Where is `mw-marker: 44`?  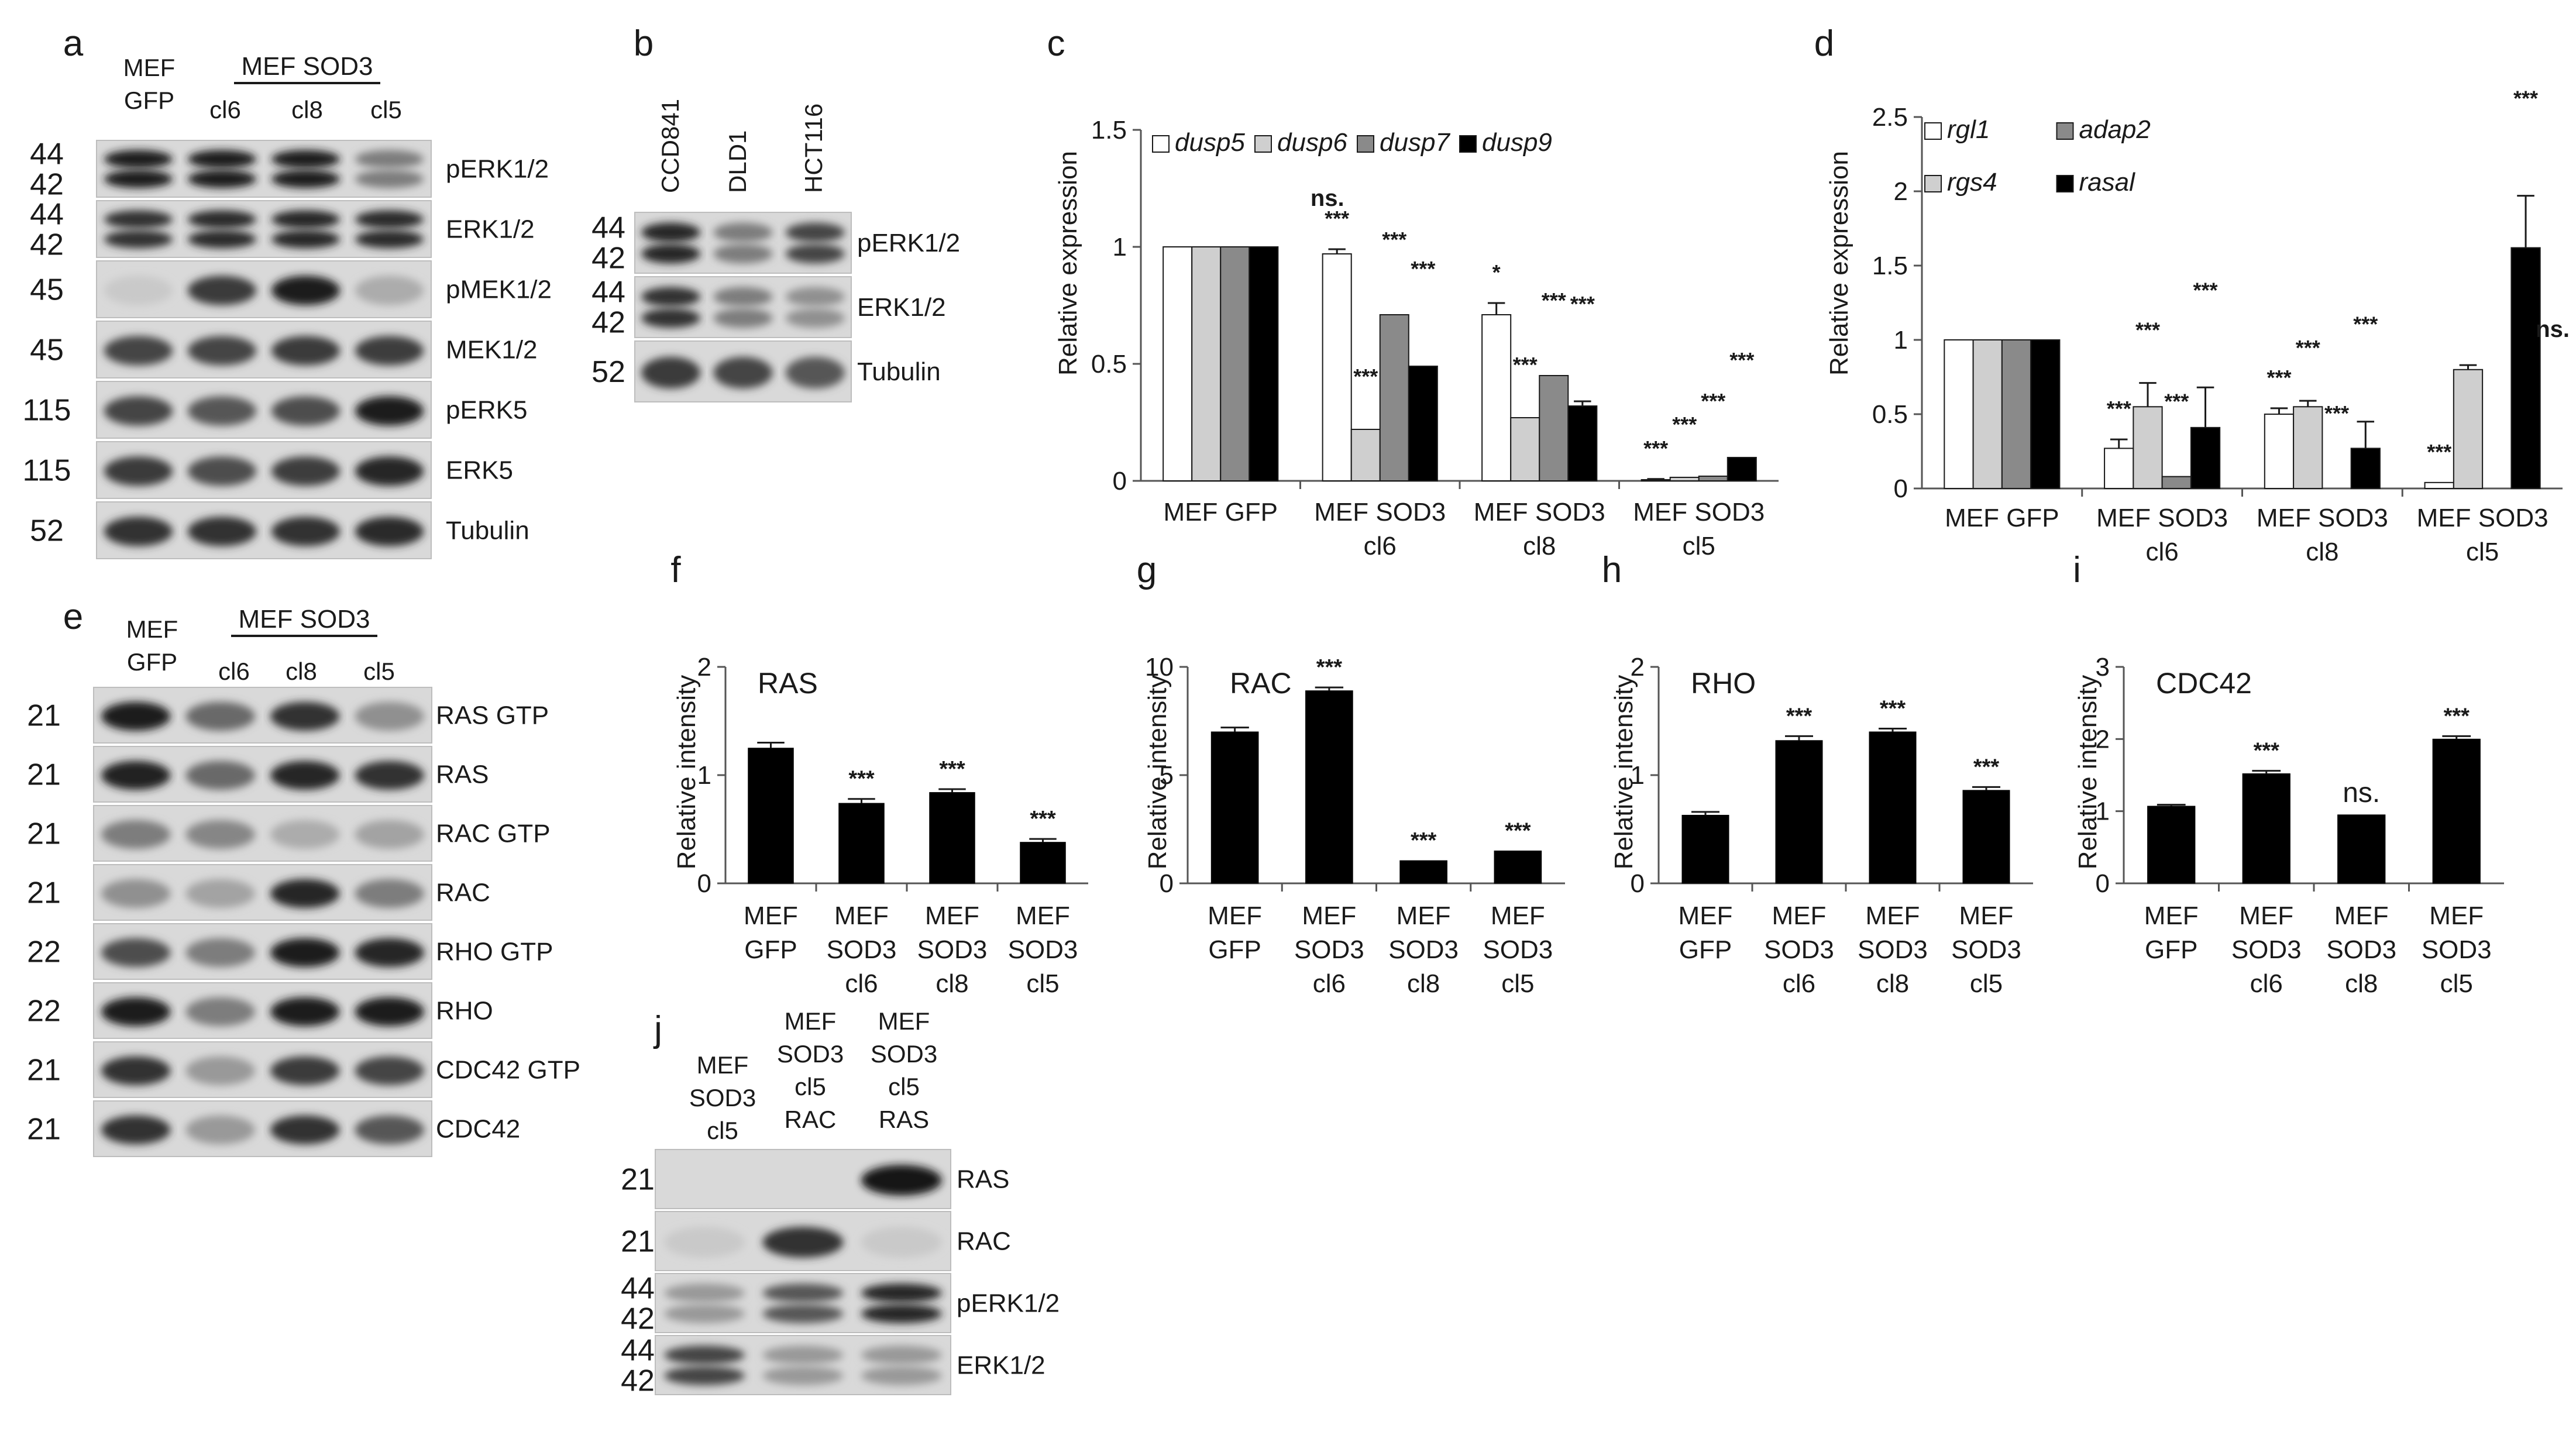 mw-marker: 44 is located at coordinates (47, 215).